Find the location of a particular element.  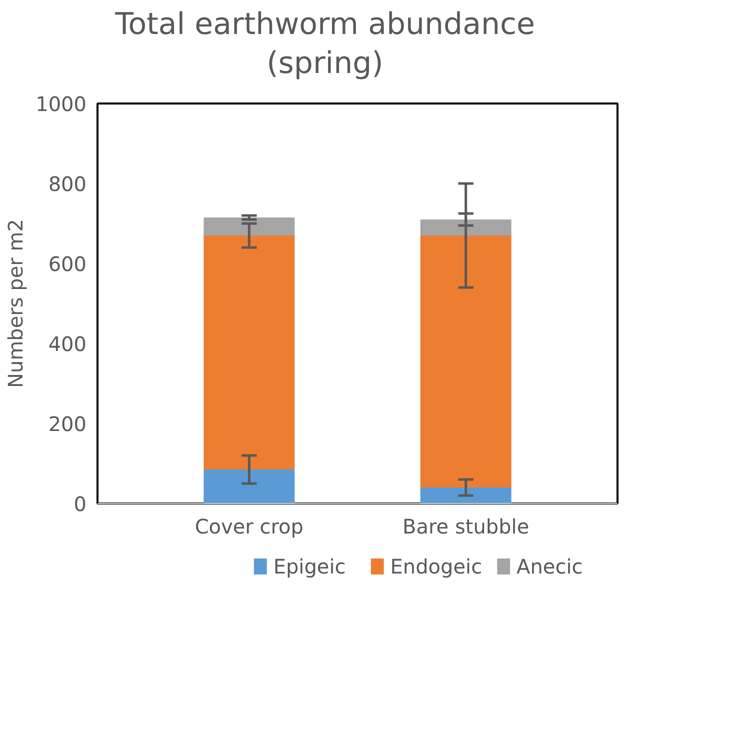

y-tick-label: 1000 is located at coordinates (61, 104).